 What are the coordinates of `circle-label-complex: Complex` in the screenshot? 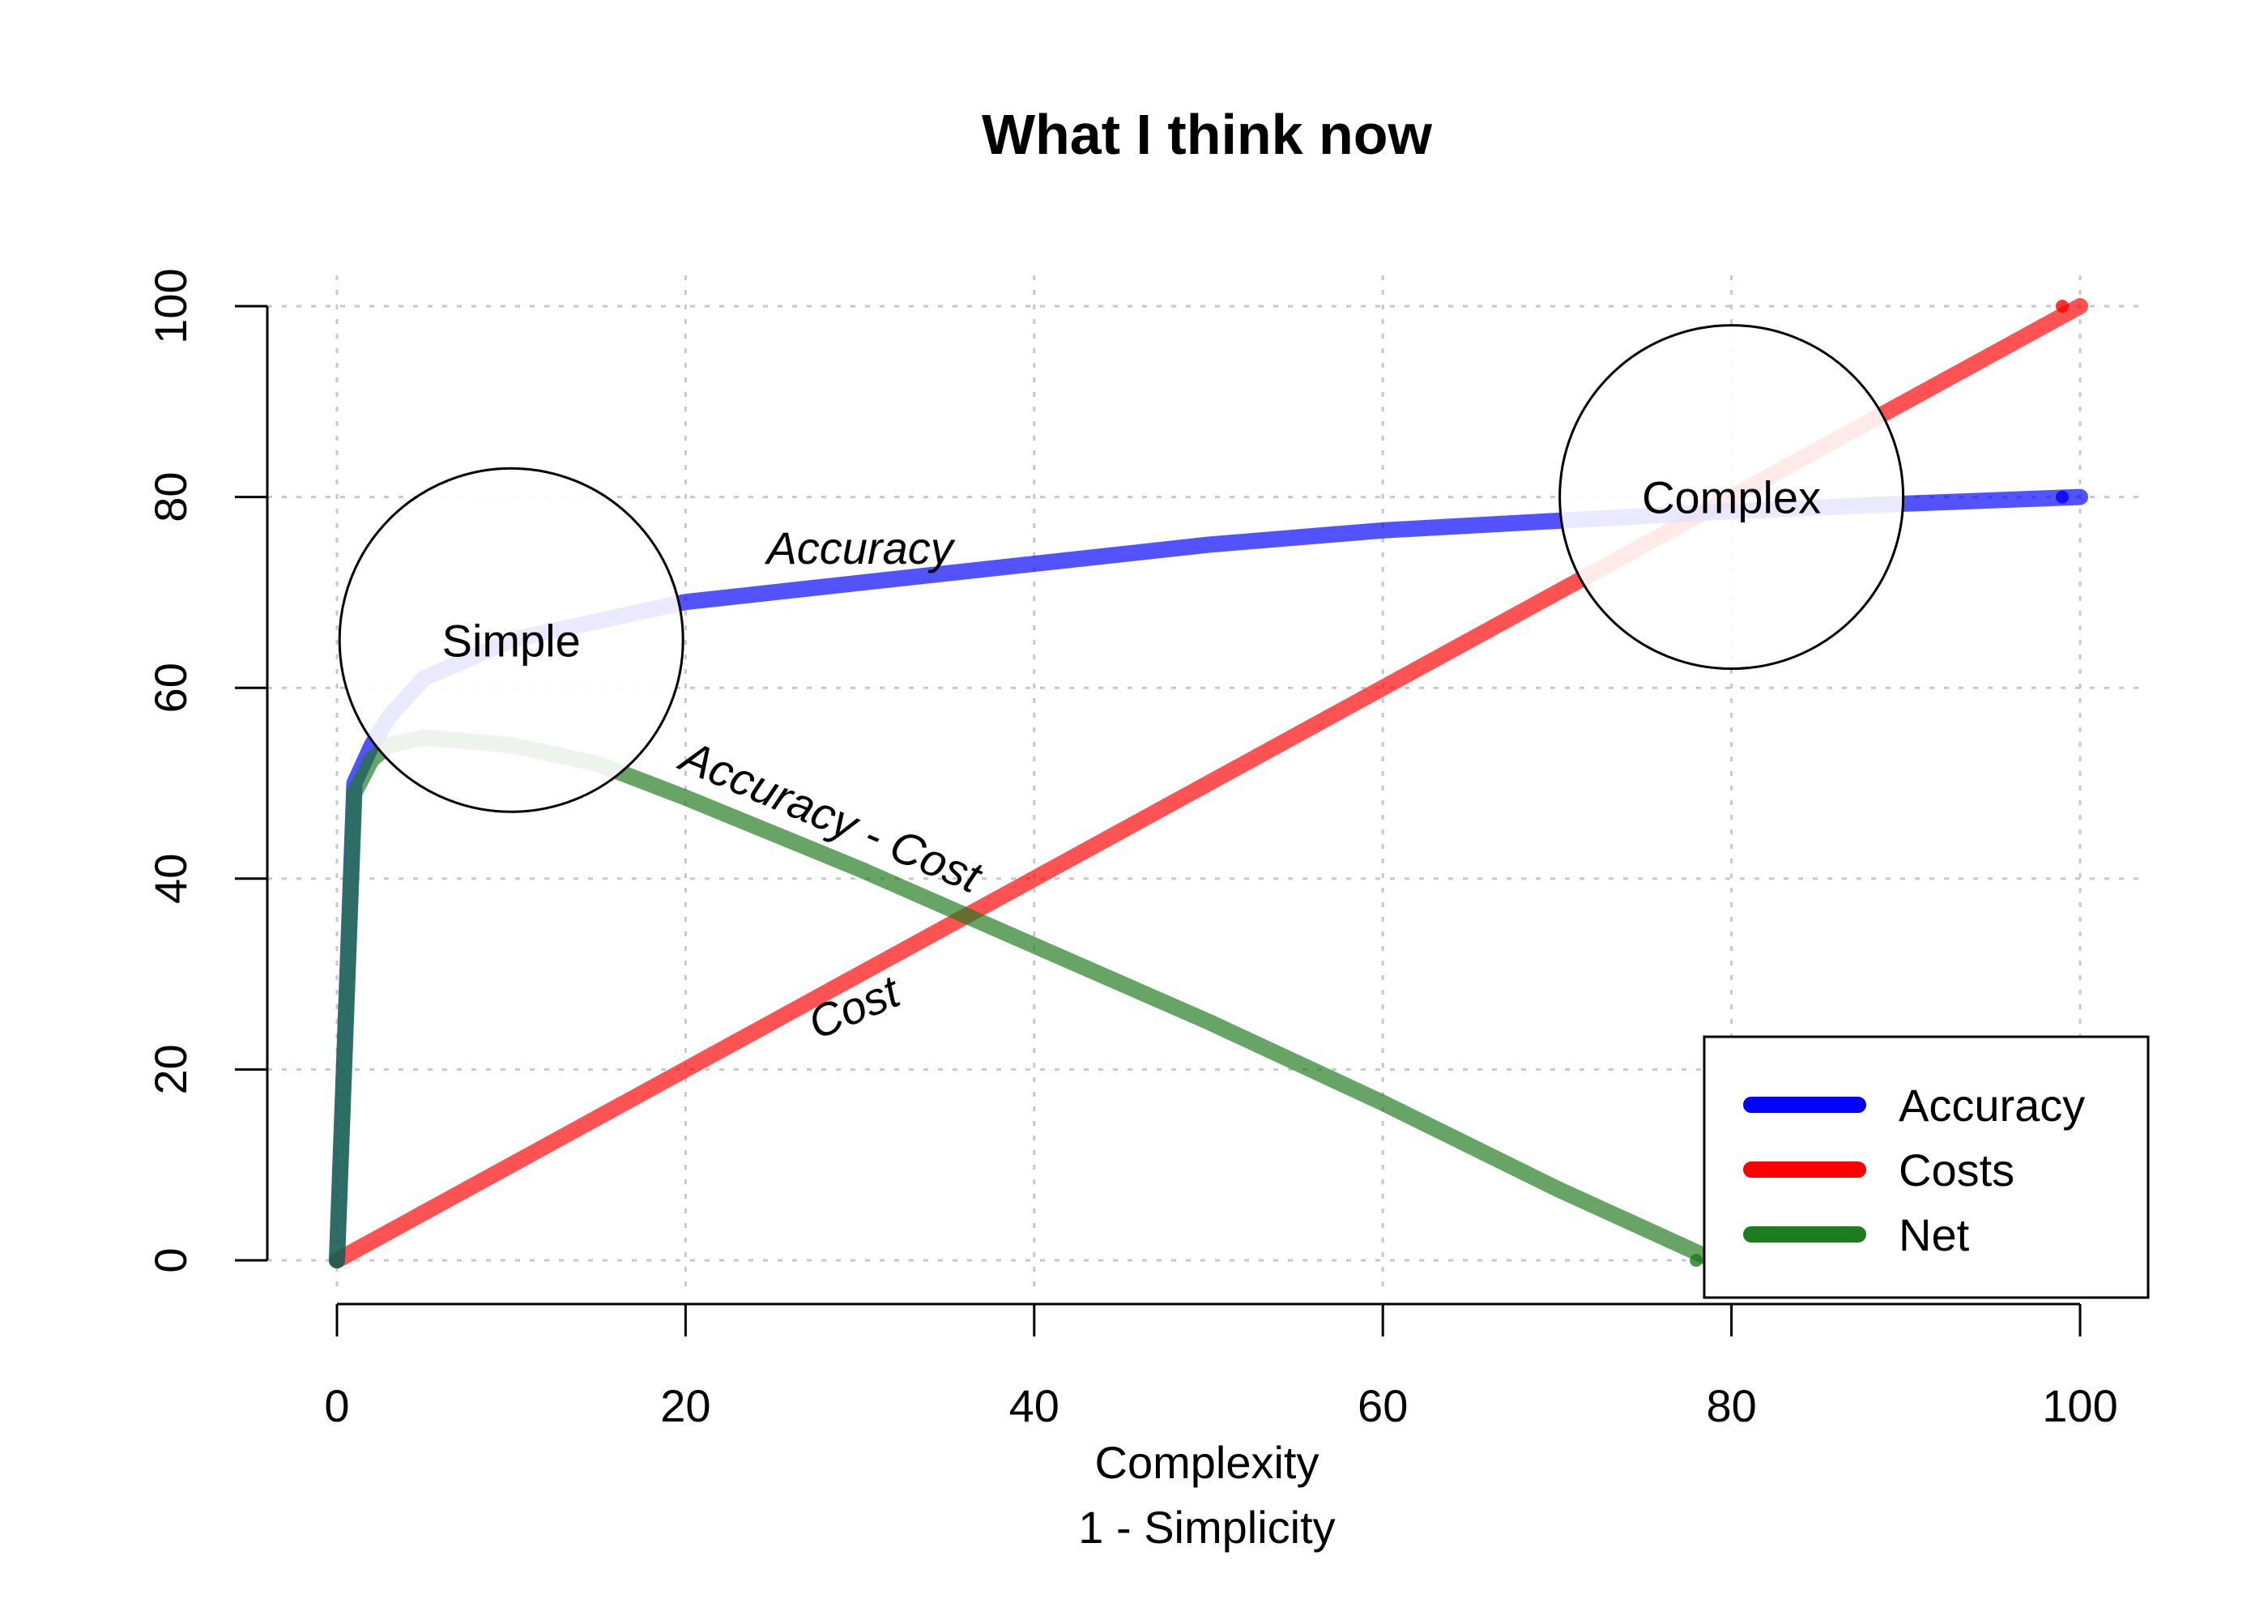 It's located at (1731, 497).